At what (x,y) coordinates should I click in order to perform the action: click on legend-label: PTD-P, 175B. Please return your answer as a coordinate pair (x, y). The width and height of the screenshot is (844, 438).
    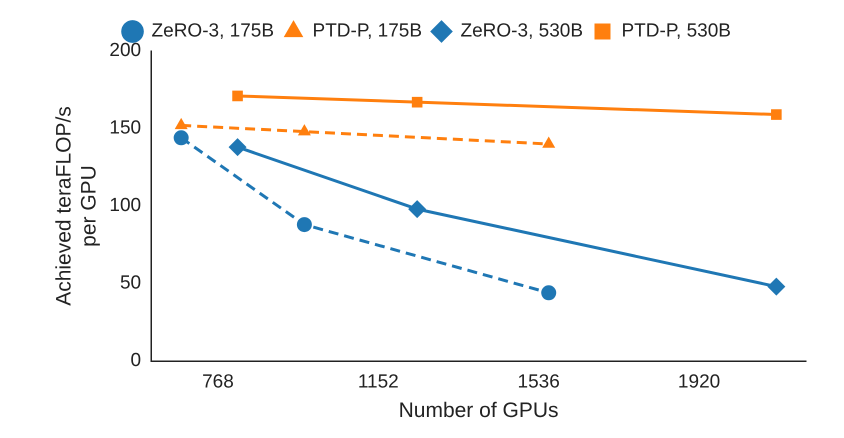
    Looking at the image, I should click on (367, 31).